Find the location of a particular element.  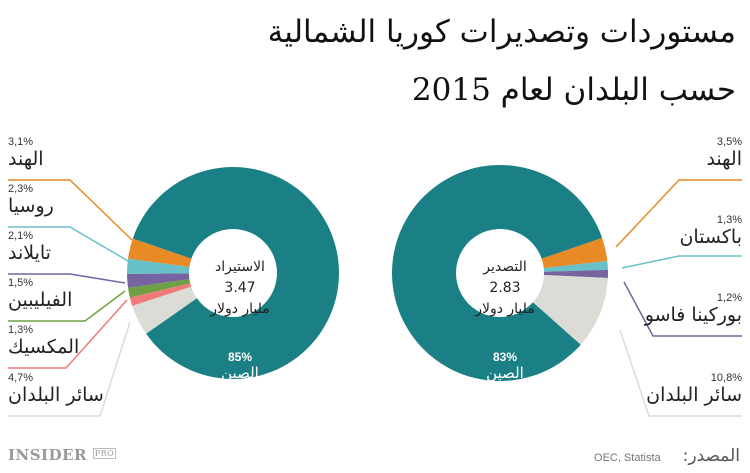

leader-line-import-mexico is located at coordinates (68, 334).